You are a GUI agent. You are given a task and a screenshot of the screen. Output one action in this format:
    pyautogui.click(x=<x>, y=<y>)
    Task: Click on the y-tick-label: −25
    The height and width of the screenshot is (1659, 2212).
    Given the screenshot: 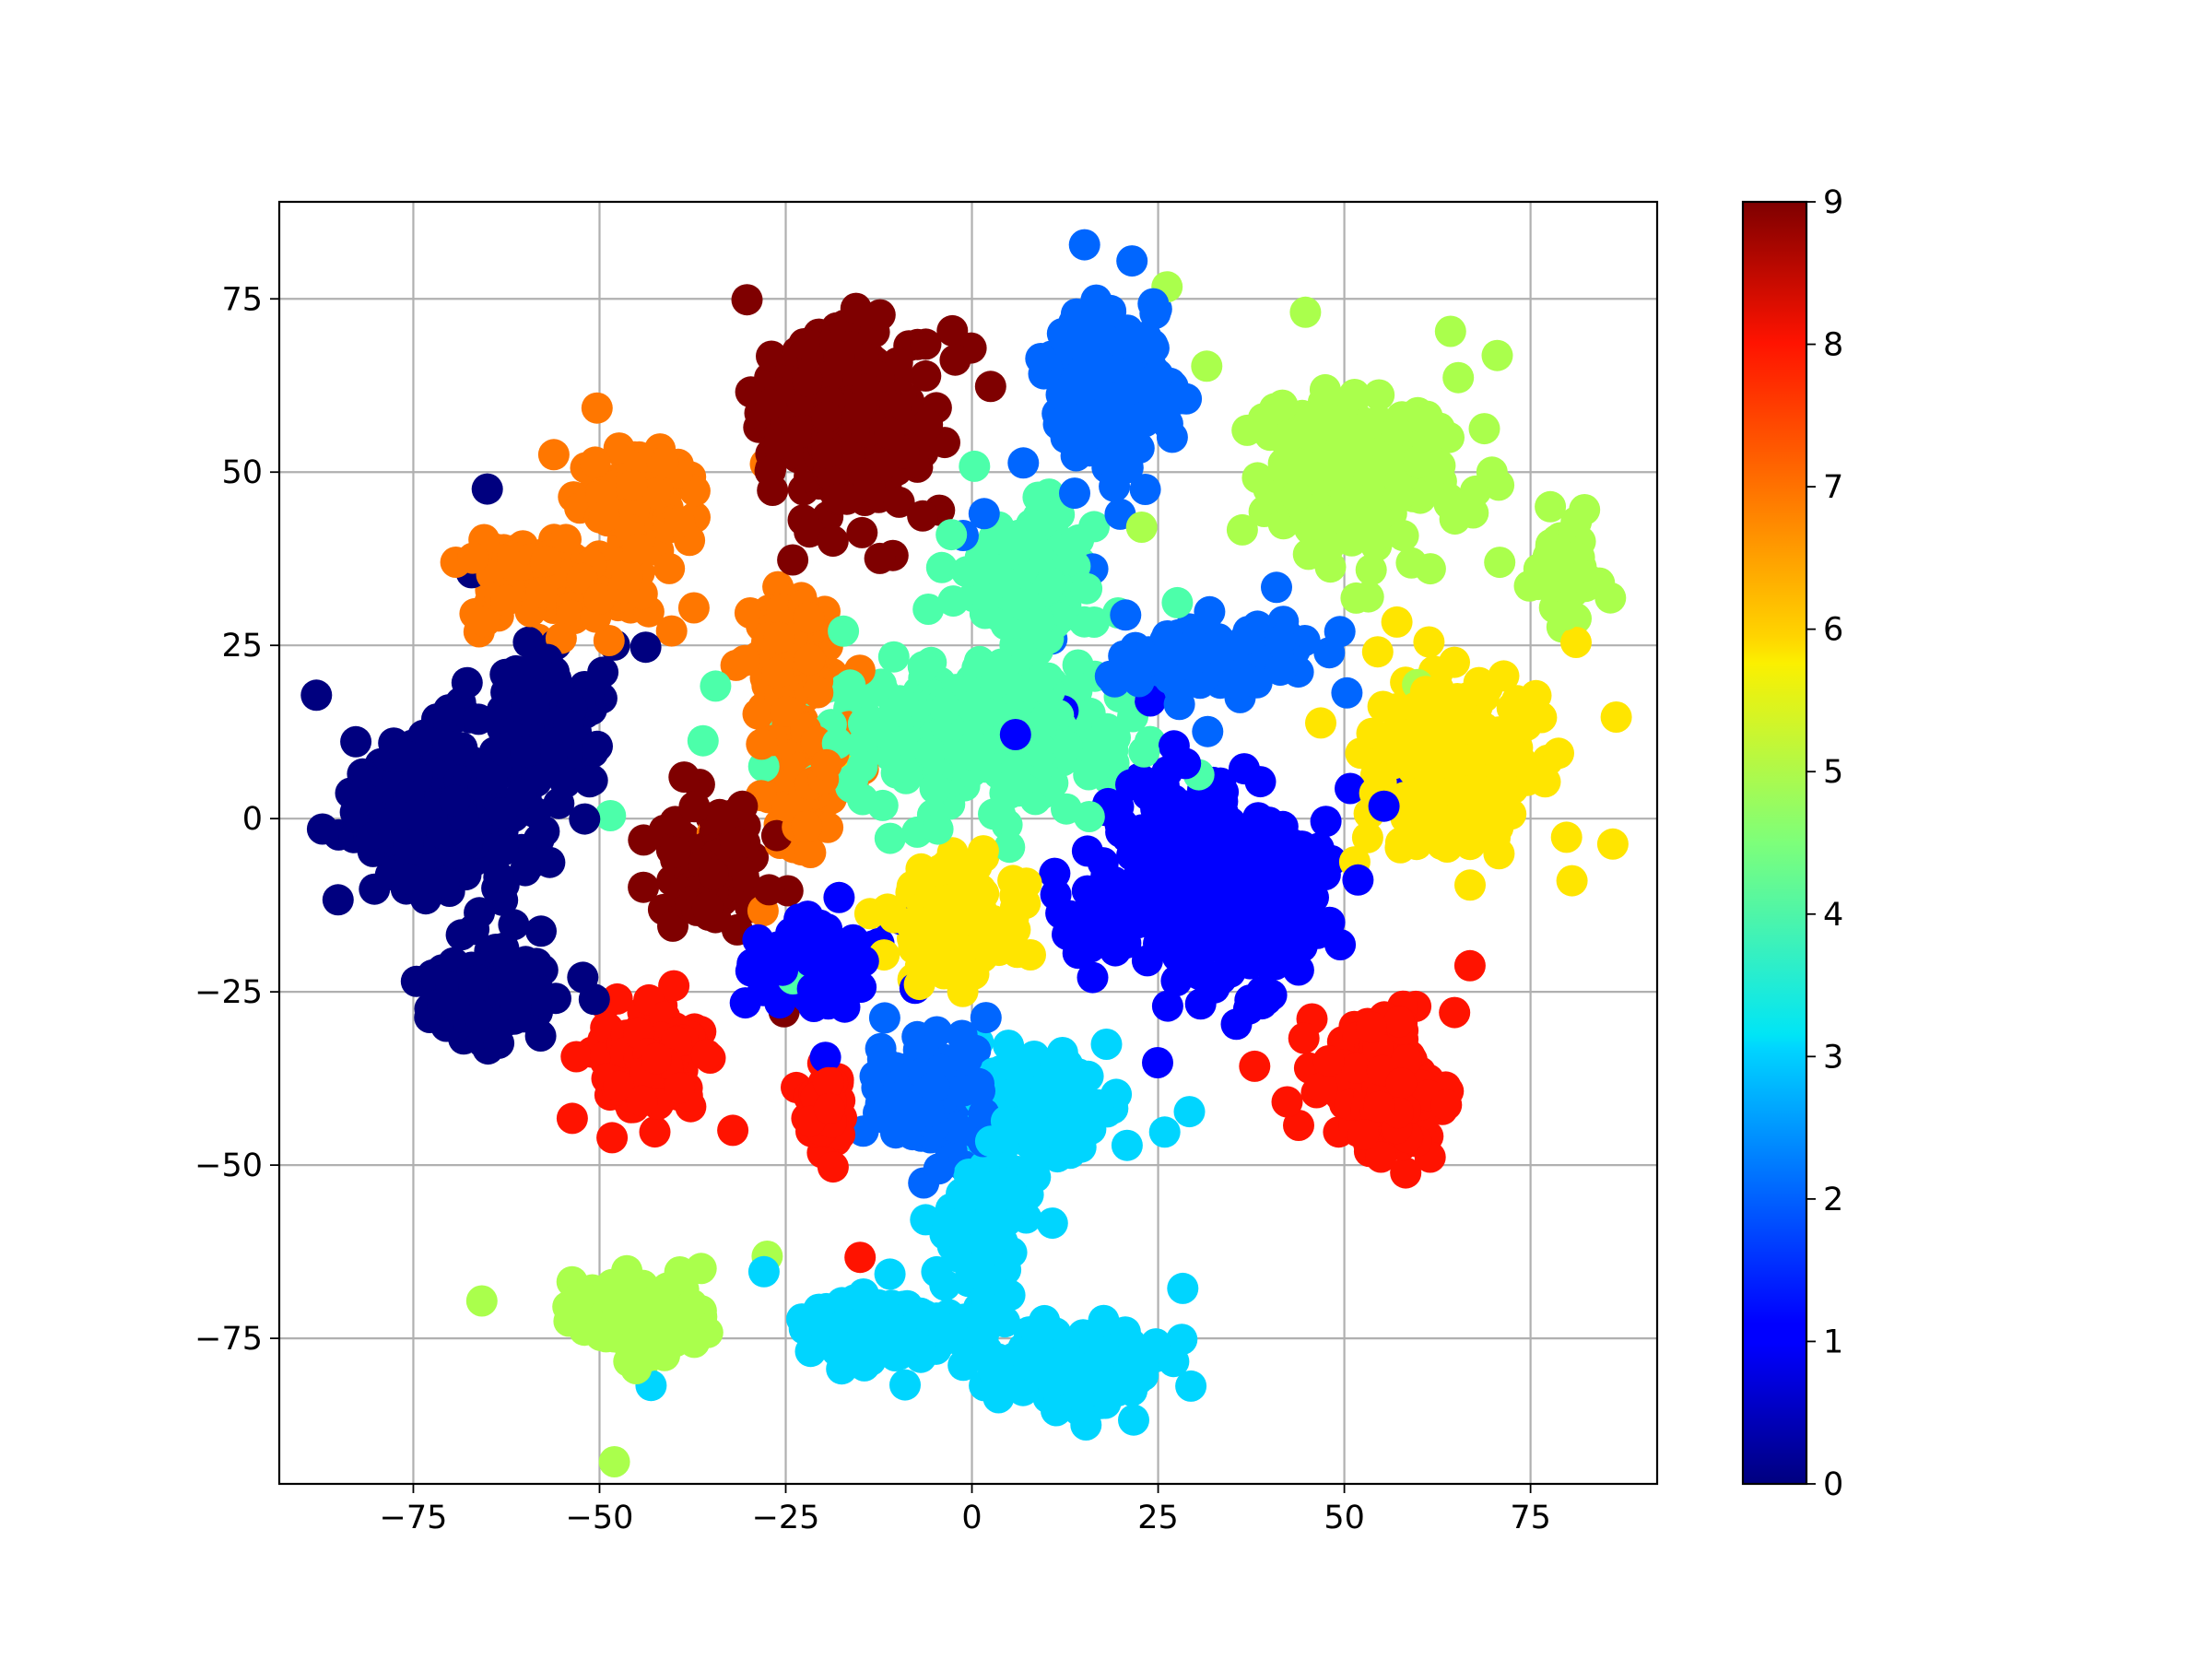 What is the action you would take?
    pyautogui.click(x=228, y=992)
    